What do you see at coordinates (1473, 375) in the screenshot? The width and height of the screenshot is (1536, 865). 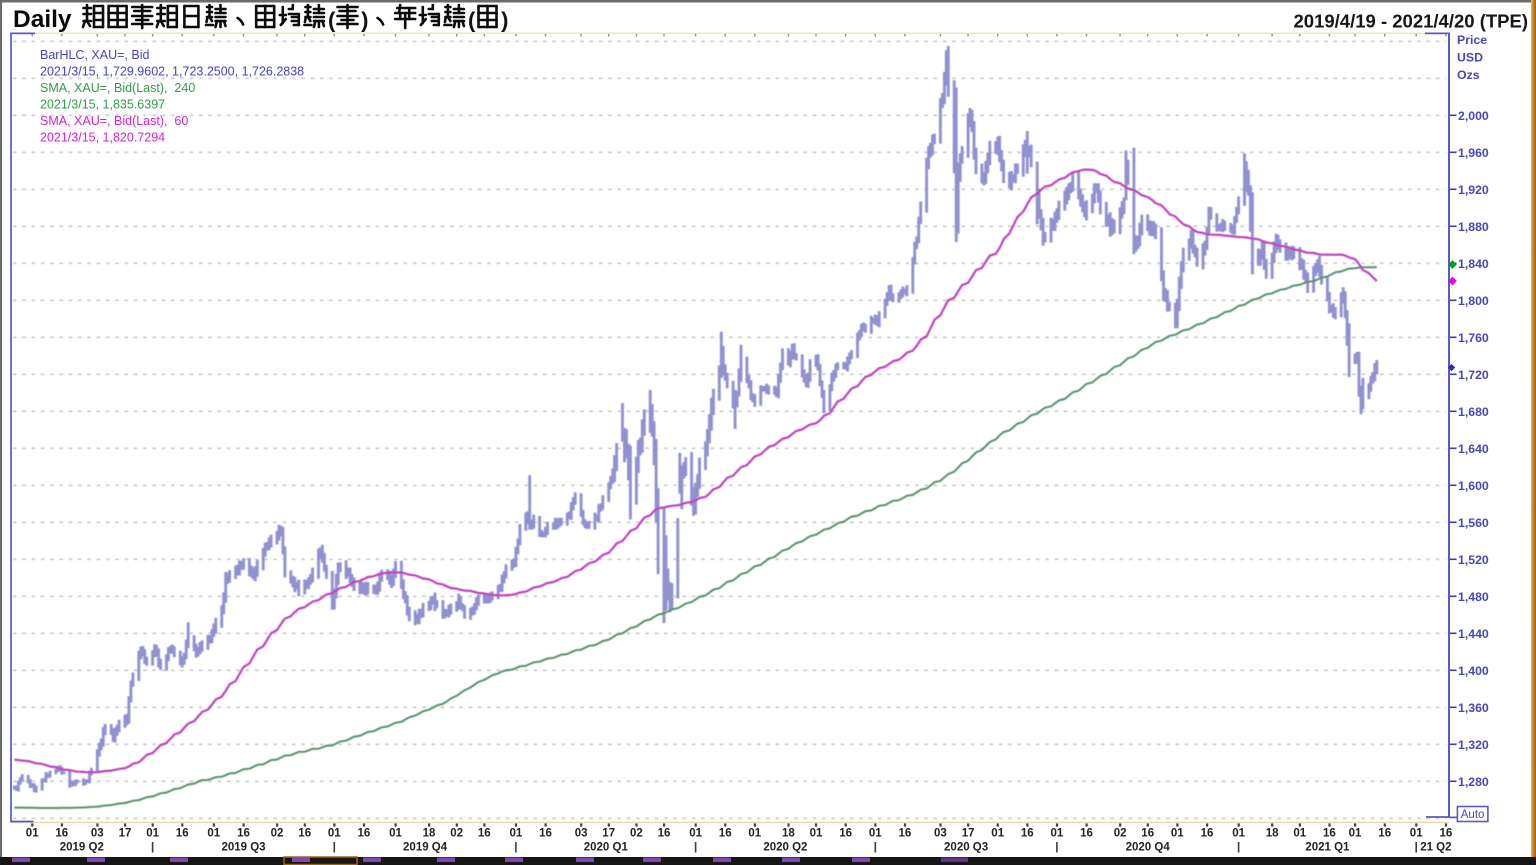 I see `svg-text: 1,720` at bounding box center [1473, 375].